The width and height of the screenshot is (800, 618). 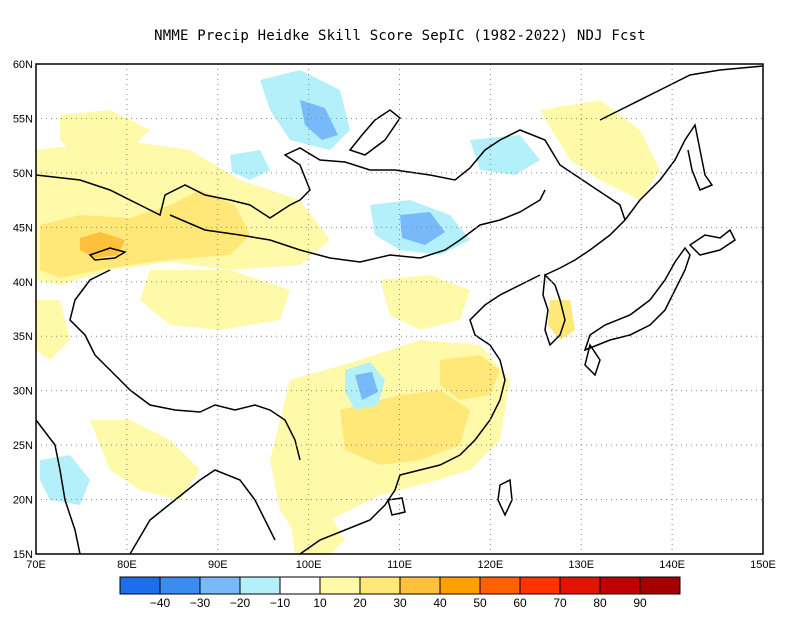 What do you see at coordinates (520, 603) in the screenshot?
I see `colorbar-label: 60` at bounding box center [520, 603].